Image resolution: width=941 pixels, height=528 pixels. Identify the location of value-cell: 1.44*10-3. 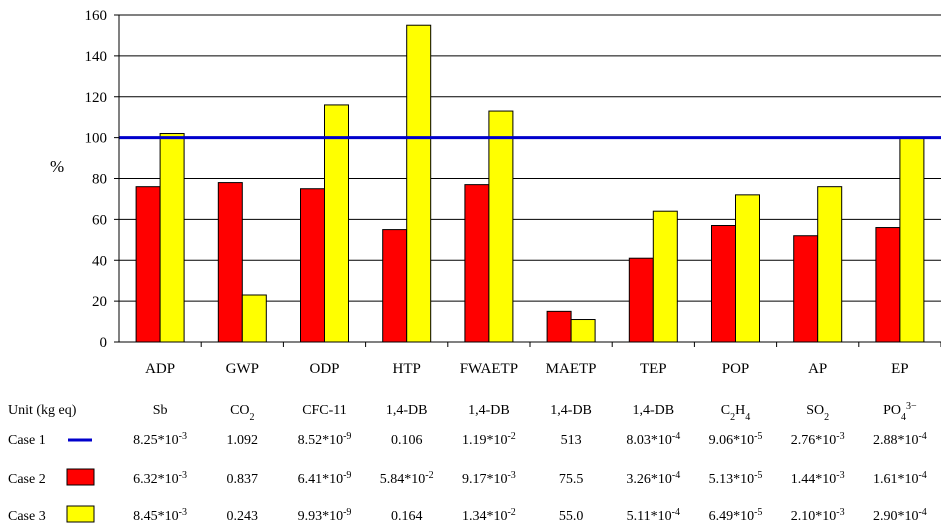
(818, 479).